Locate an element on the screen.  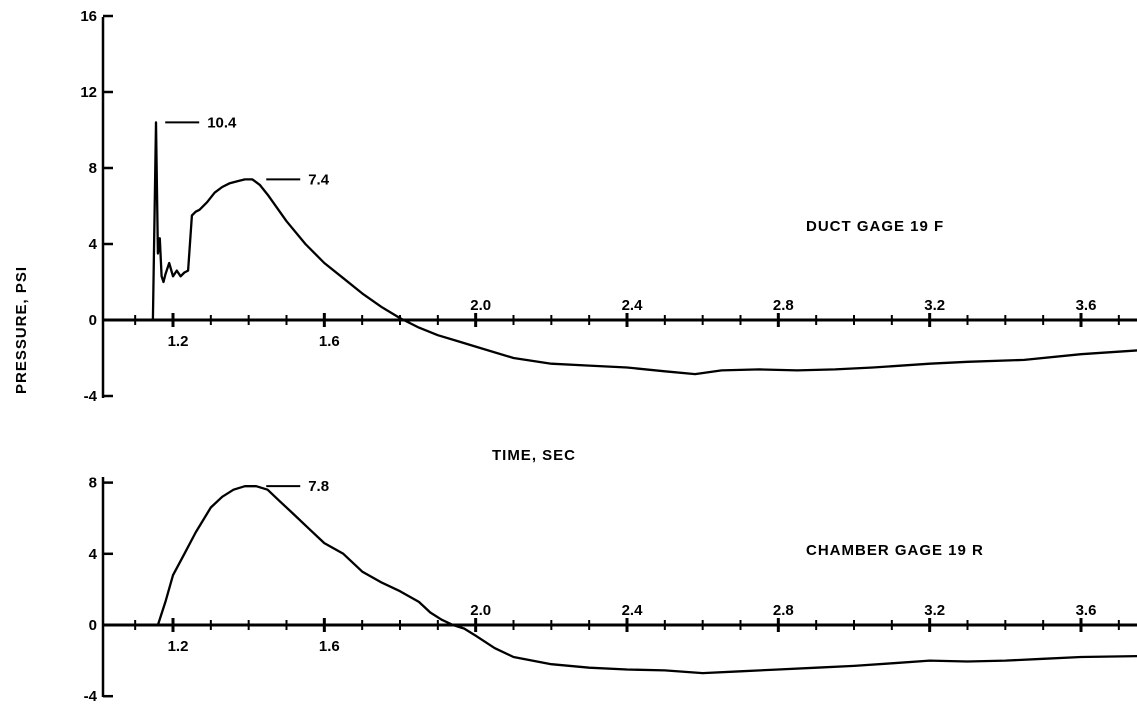
duct-x-tick-label: 2.8 is located at coordinates (783, 305).